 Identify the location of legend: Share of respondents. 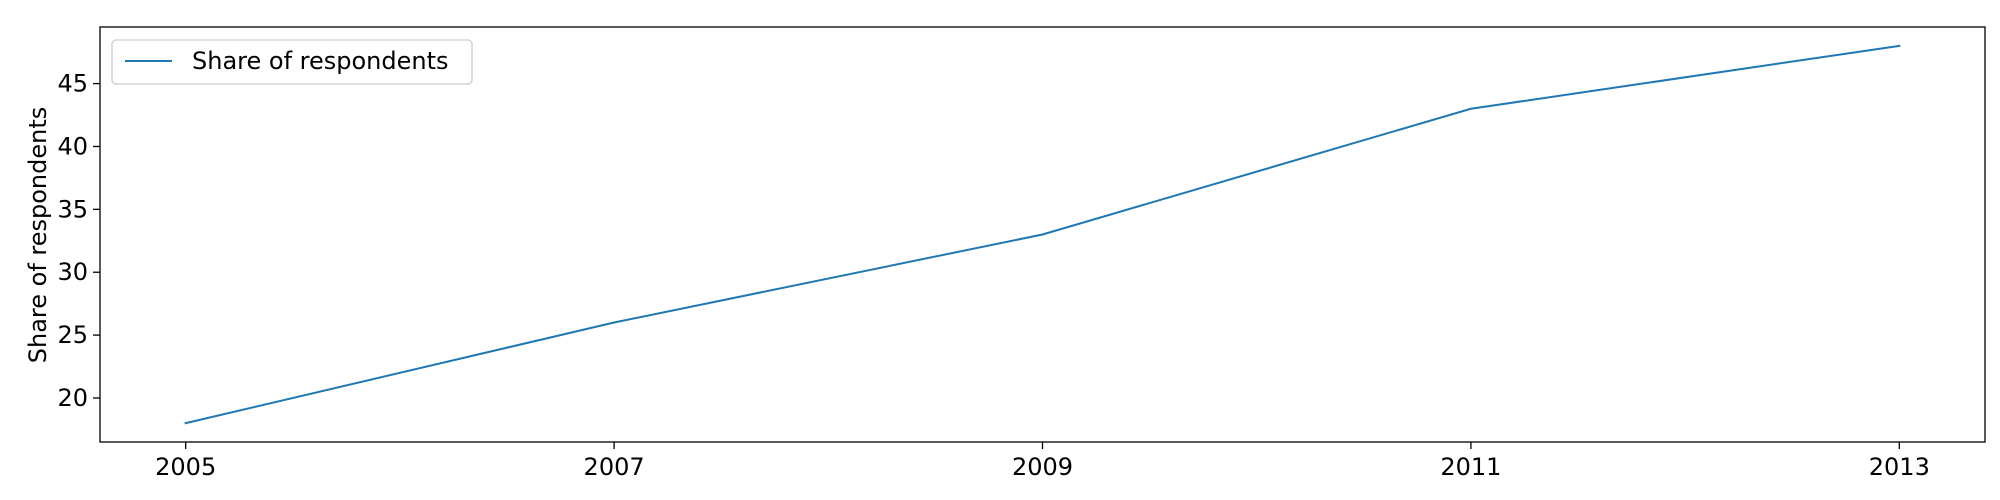
(292, 62).